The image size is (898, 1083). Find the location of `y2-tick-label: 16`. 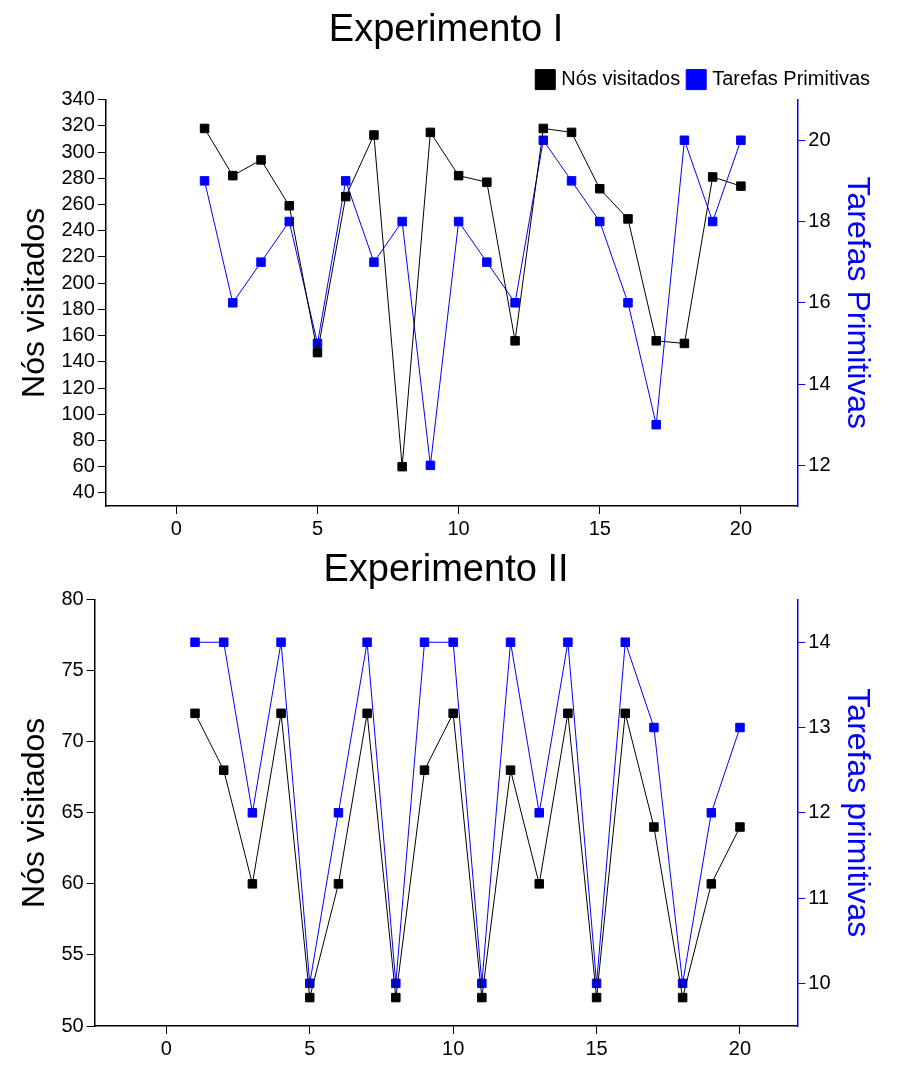

y2-tick-label: 16 is located at coordinates (819, 301).